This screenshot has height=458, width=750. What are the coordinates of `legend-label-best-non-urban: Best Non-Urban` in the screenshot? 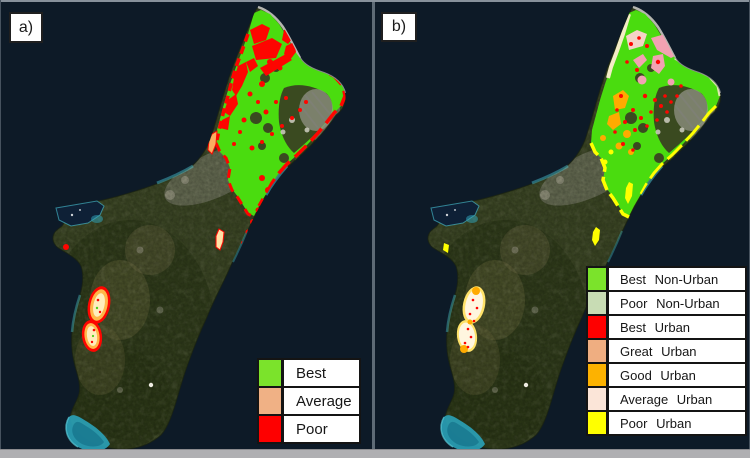 It's located at (677, 279).